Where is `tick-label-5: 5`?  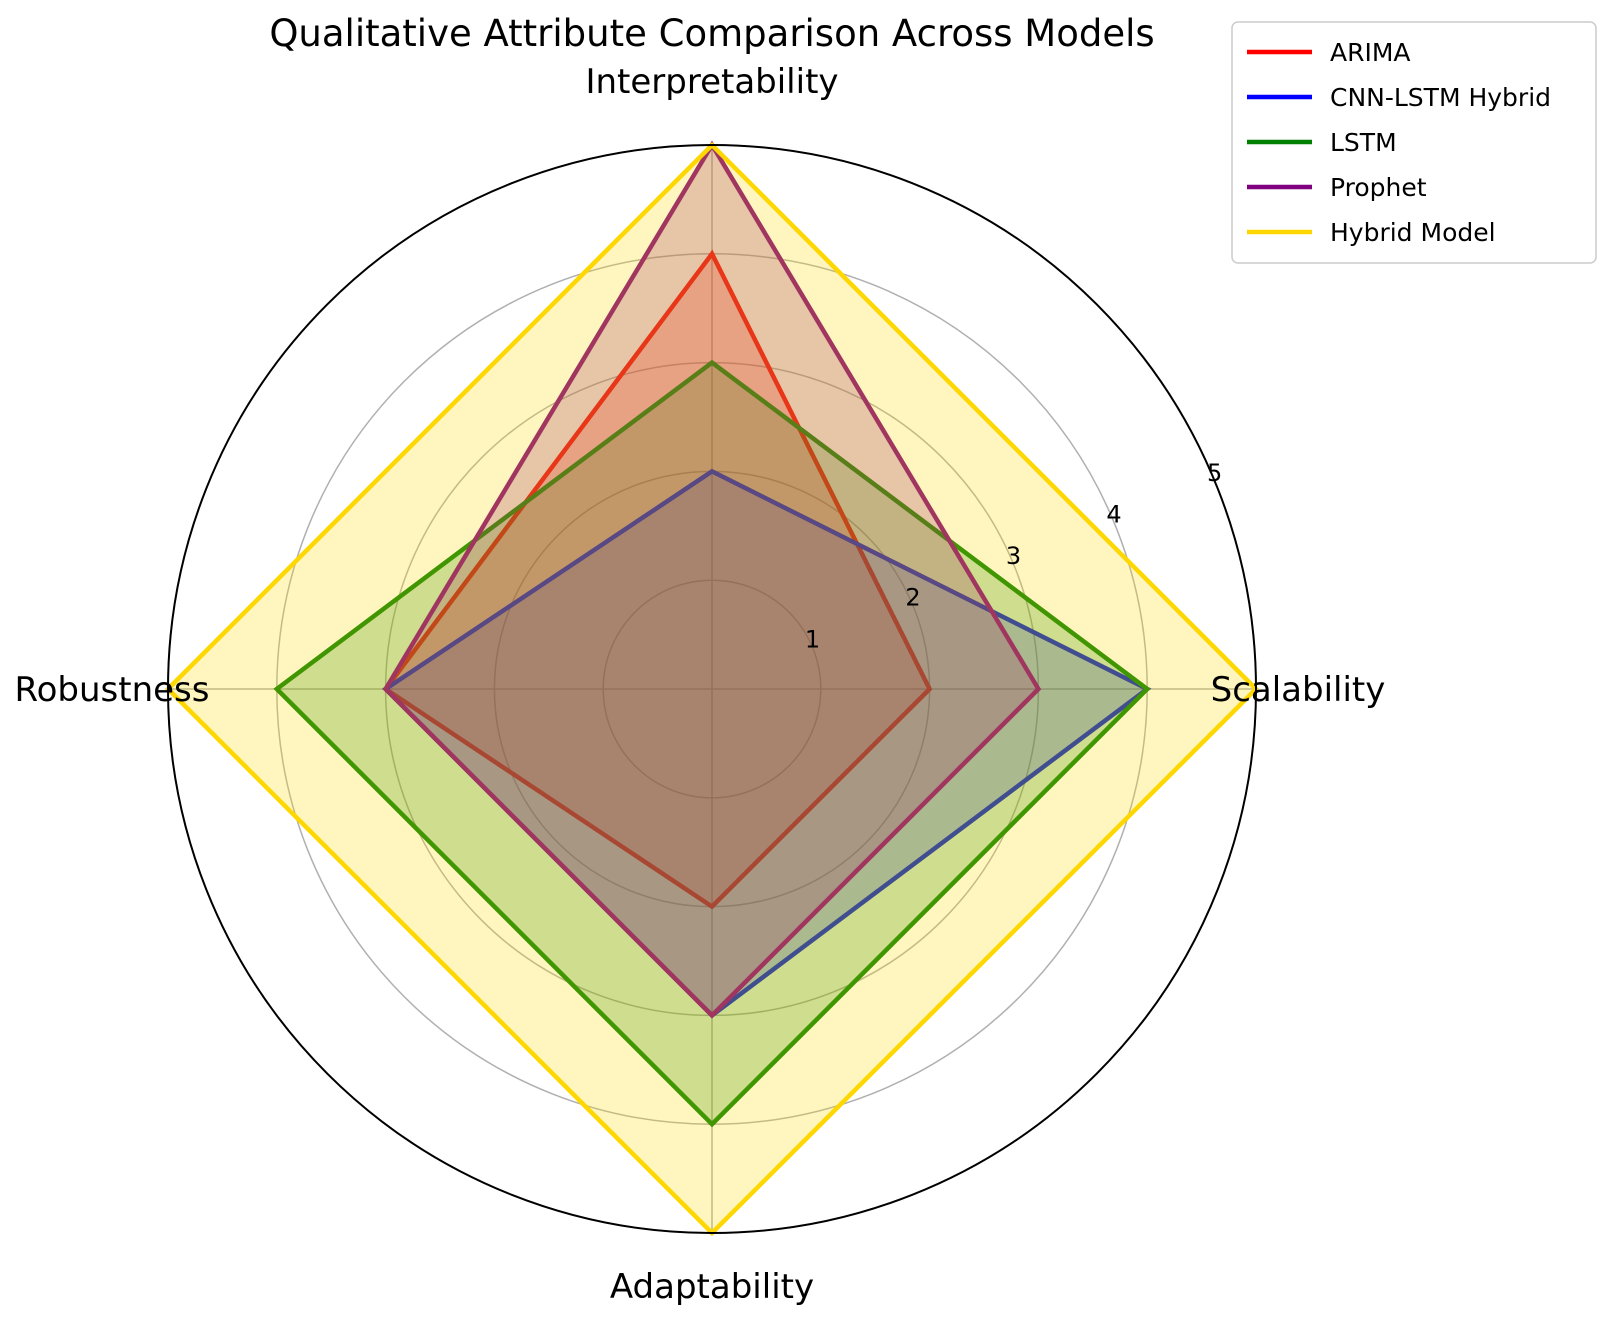 tick-label-5: 5 is located at coordinates (1214, 473).